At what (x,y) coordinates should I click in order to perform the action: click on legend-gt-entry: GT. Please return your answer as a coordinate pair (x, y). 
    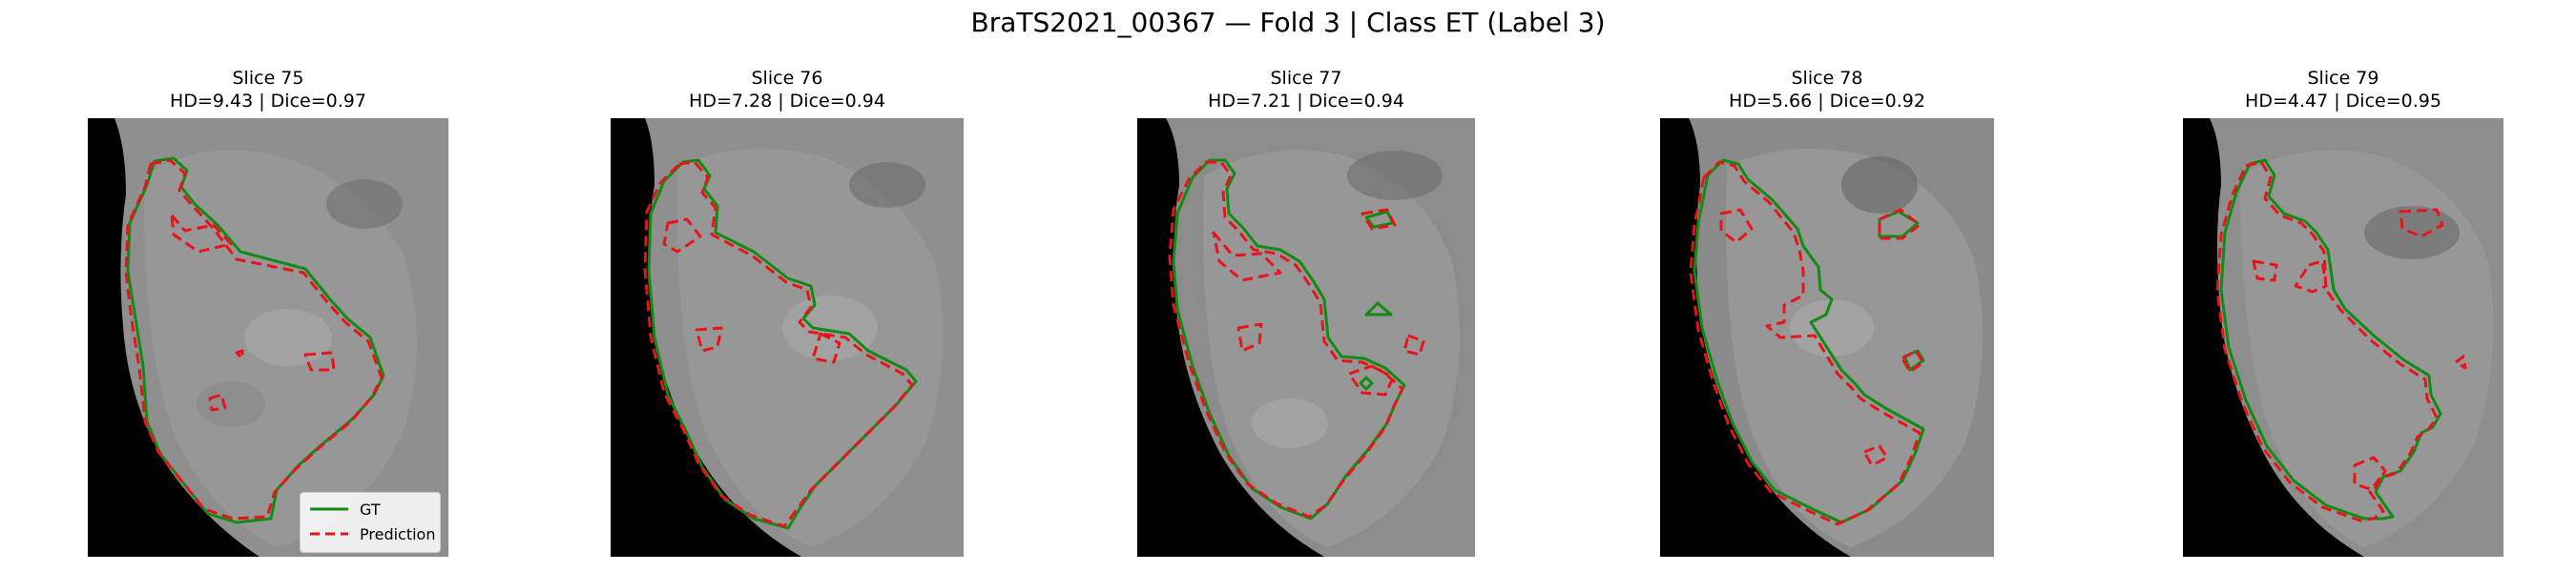
    Looking at the image, I should click on (345, 510).